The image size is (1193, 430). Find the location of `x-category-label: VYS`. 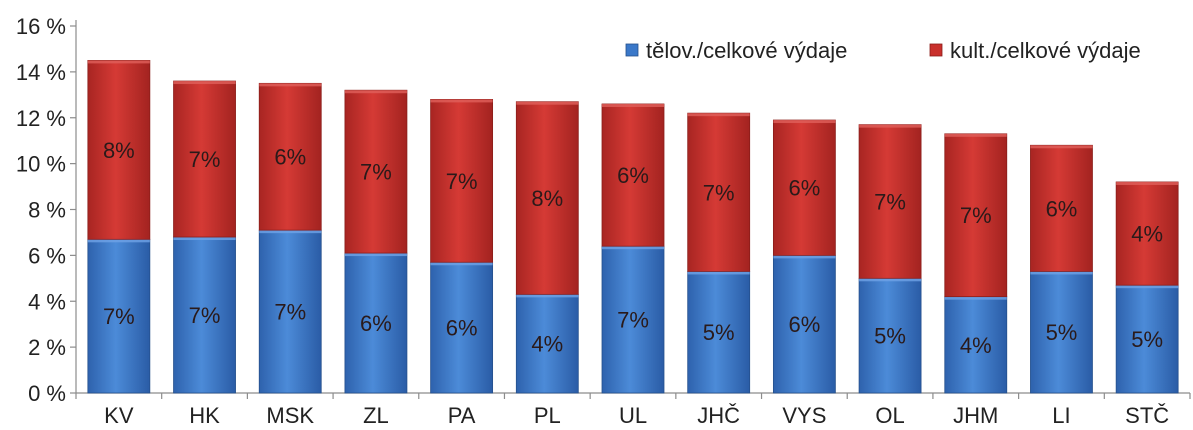

x-category-label: VYS is located at coordinates (804, 415).